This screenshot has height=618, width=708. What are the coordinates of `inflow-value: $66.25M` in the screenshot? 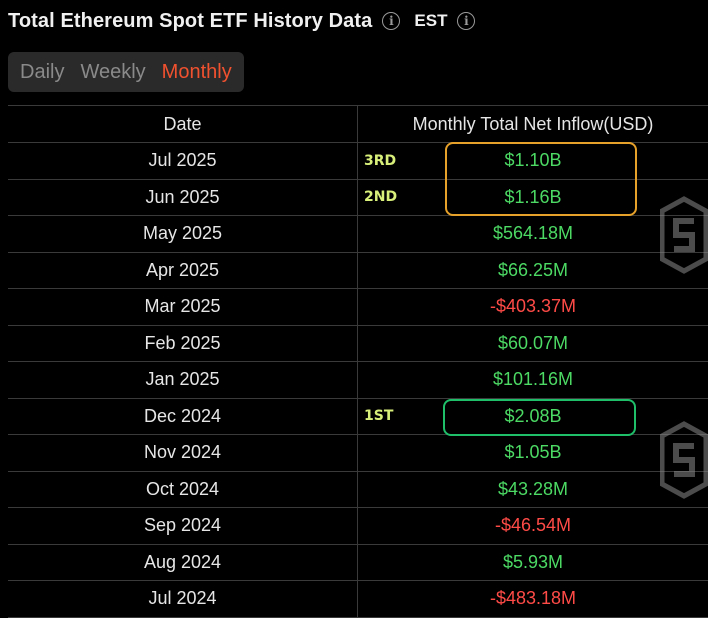 It's located at (533, 269).